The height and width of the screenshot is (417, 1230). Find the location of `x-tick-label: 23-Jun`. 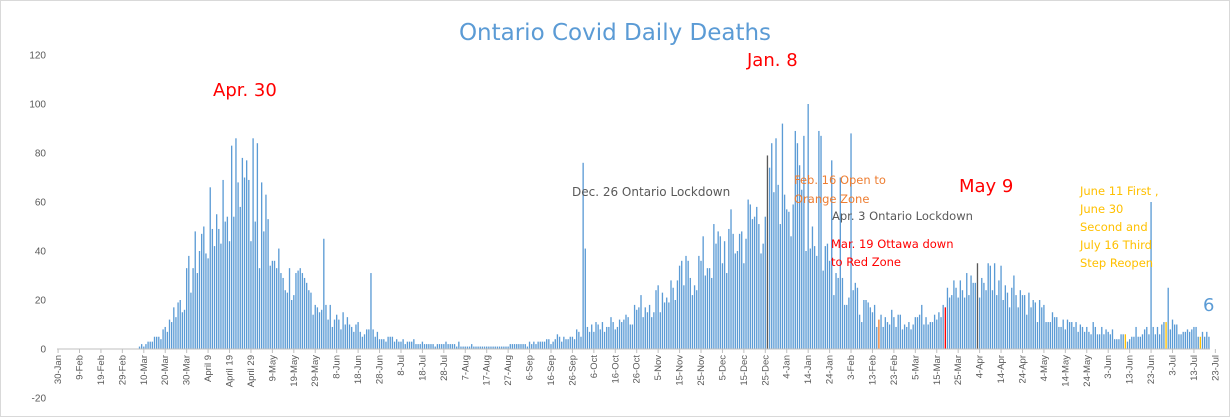

x-tick-label: 23-Jun is located at coordinates (1151, 369).